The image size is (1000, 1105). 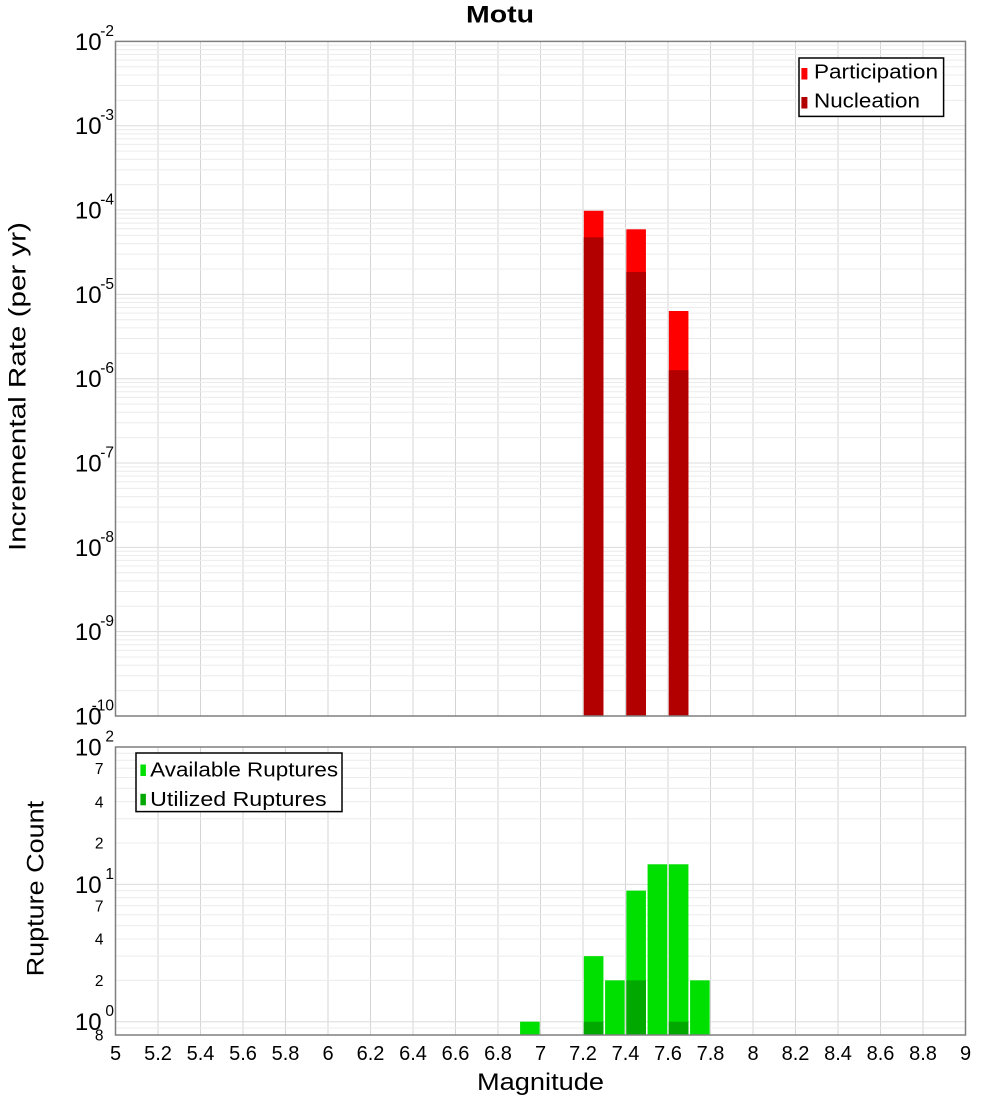 I want to click on svg-text: Rupture Count, so click(x=35, y=888).